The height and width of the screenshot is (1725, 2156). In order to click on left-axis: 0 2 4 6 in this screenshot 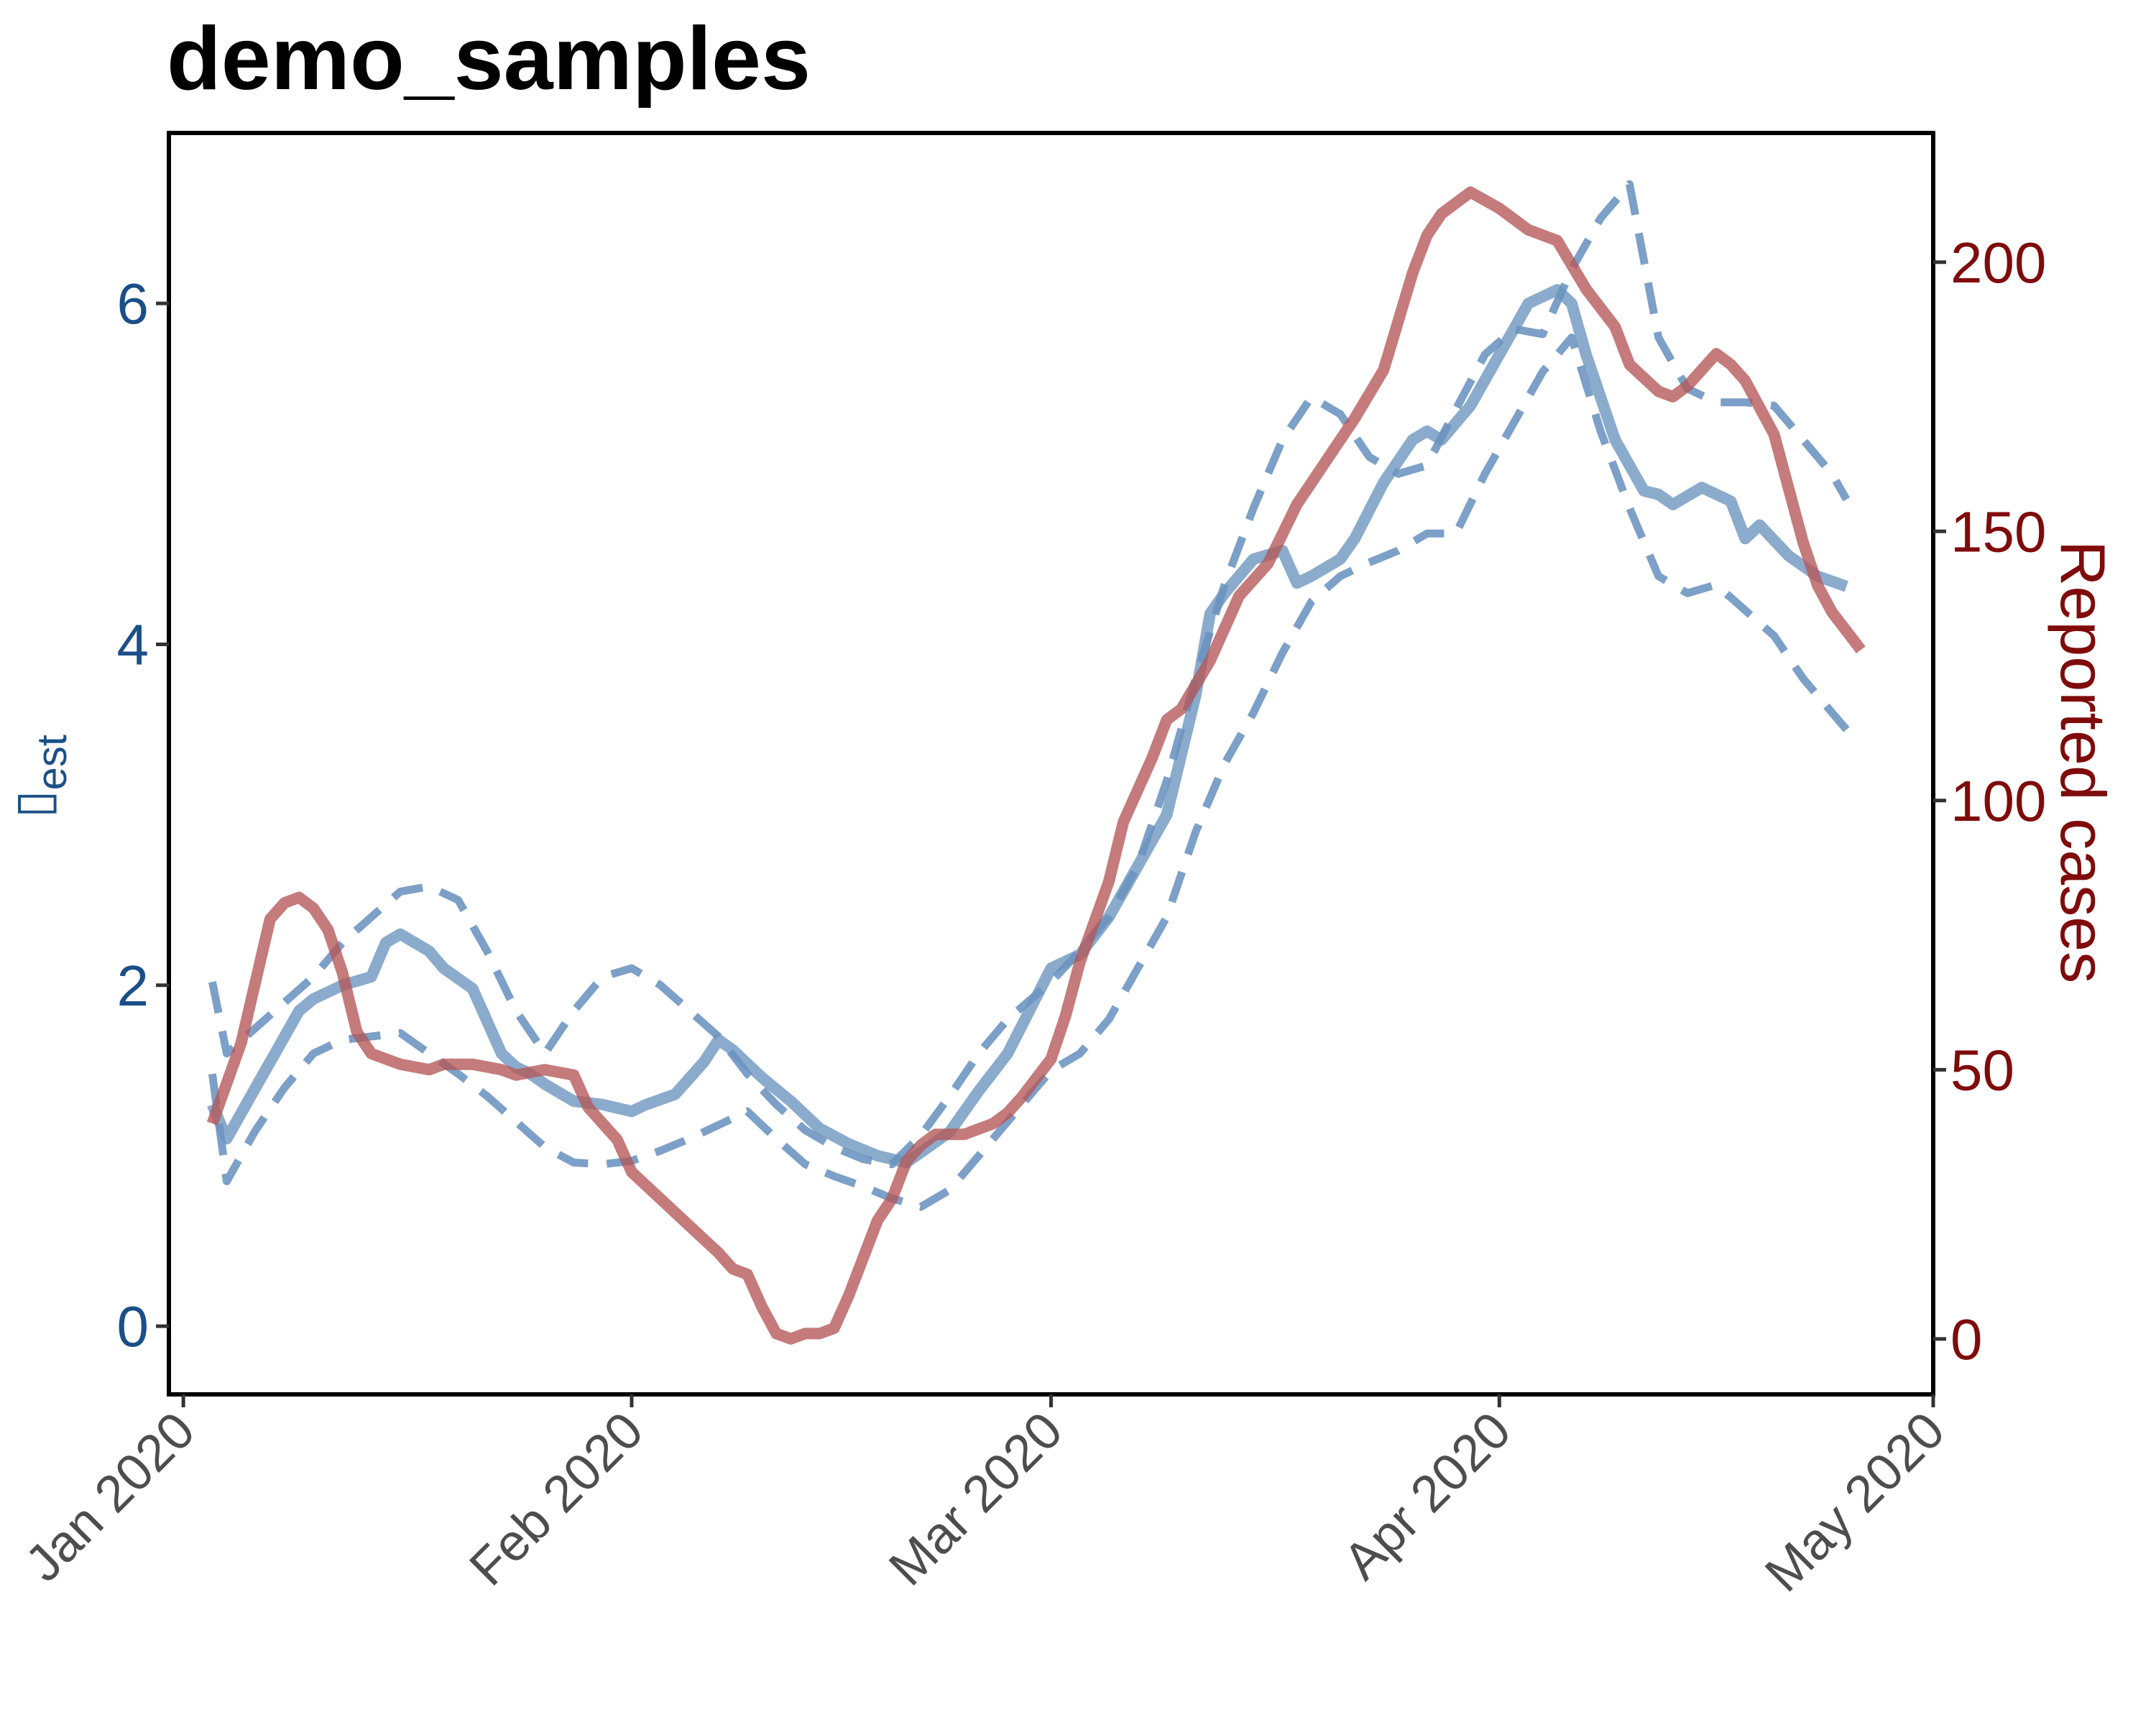, I will do `click(143, 815)`.